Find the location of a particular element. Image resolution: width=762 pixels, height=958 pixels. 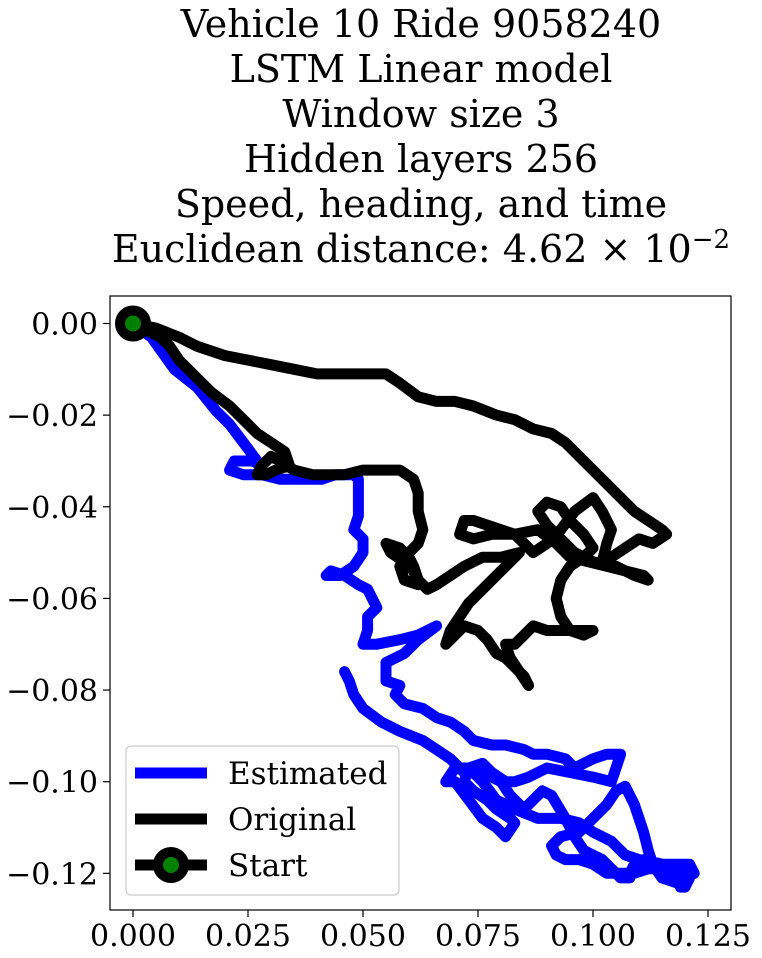

y-tick-label: −0.08 is located at coordinates (52, 691).